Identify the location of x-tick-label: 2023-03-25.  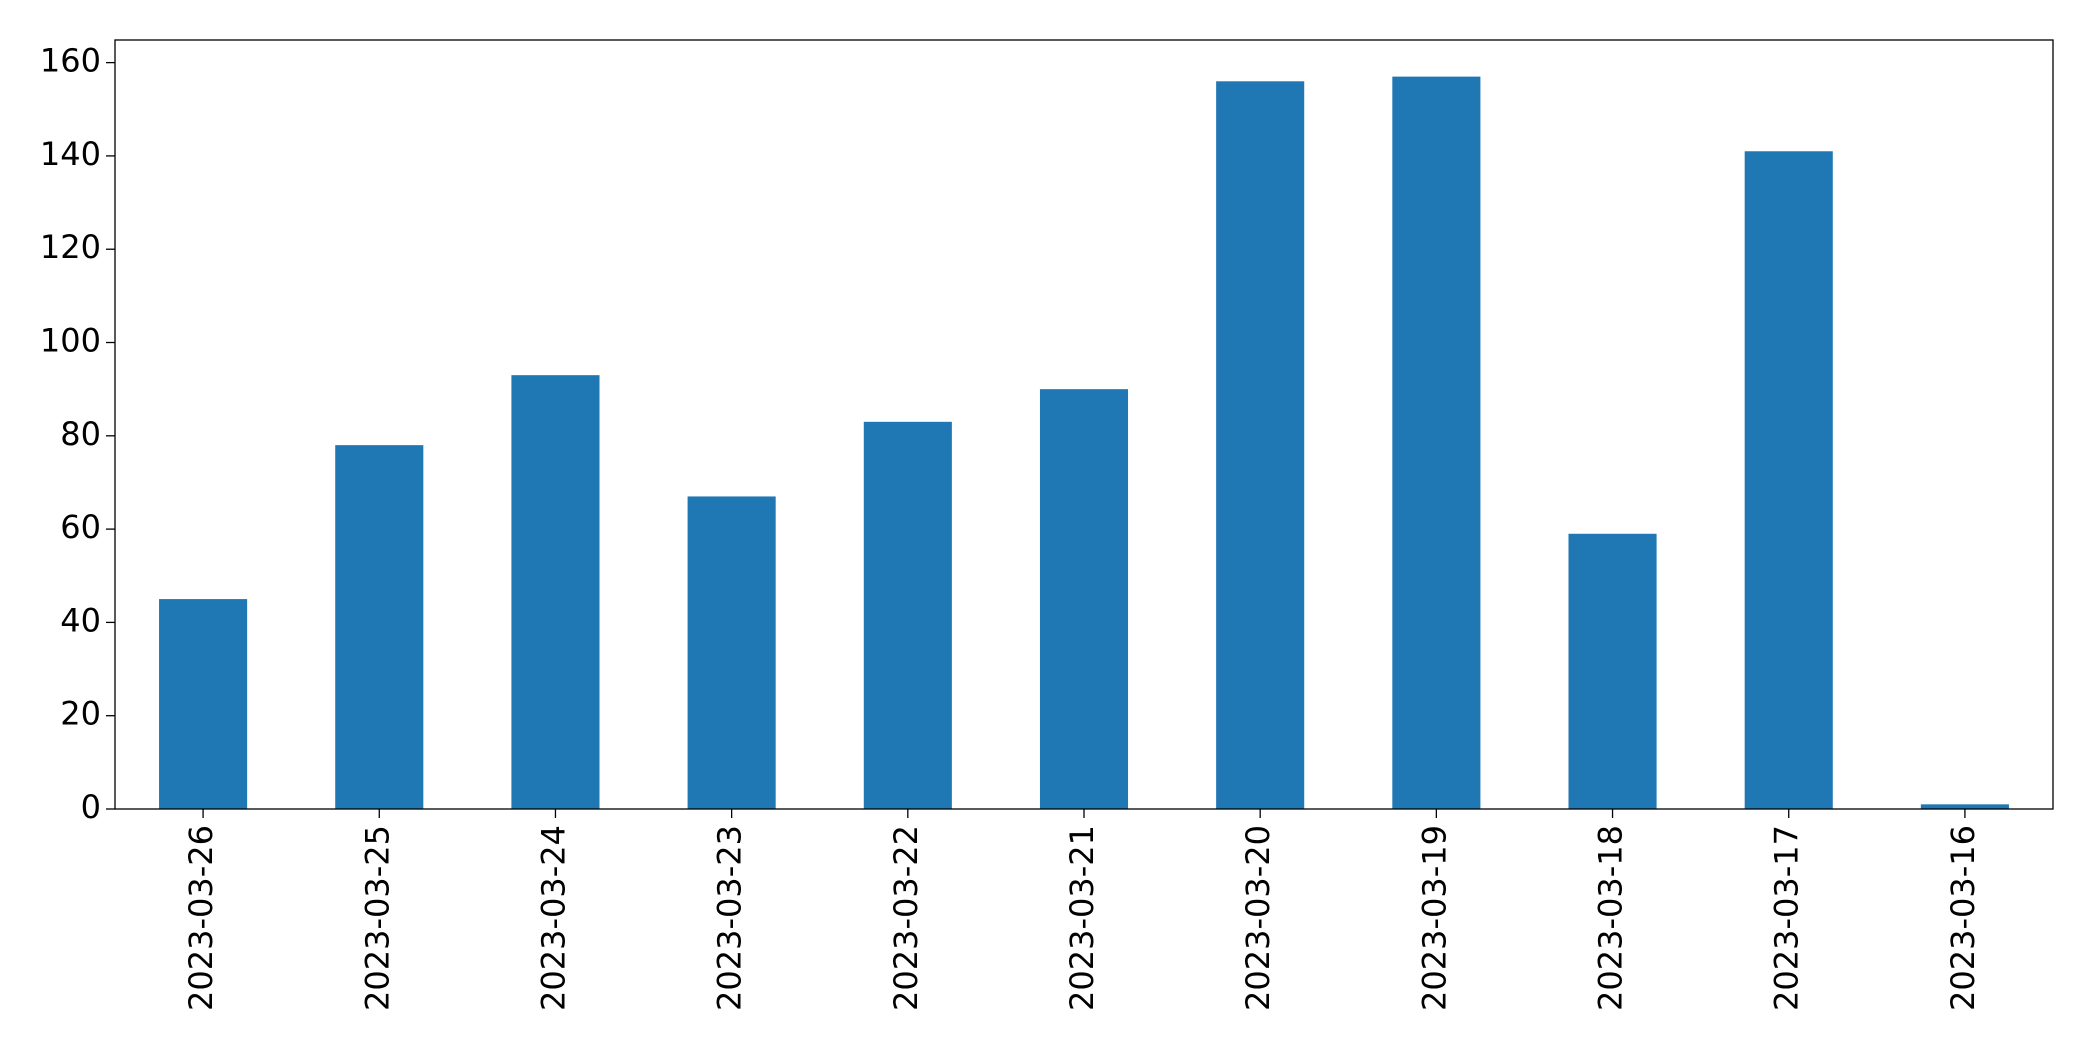
(377, 918).